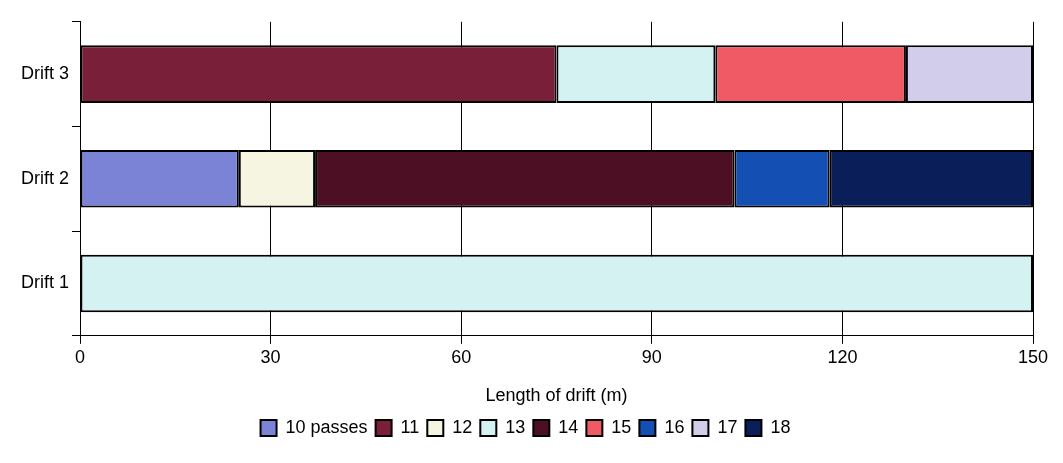 The image size is (1063, 463). What do you see at coordinates (461, 356) in the screenshot?
I see `x-tick-label: 60` at bounding box center [461, 356].